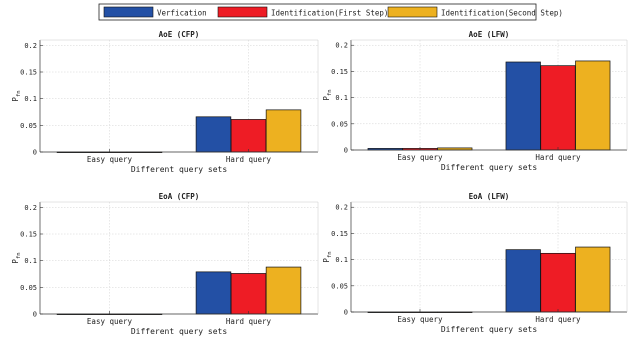 The height and width of the screenshot is (343, 636). I want to click on subplot-title: EoA (LFW), so click(489, 196).